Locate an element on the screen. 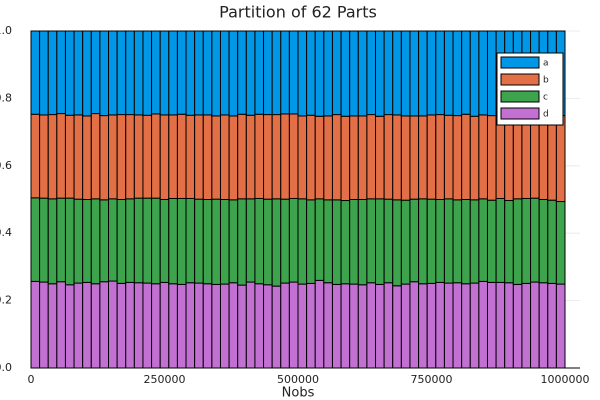 The height and width of the screenshot is (400, 600). legend-label: a is located at coordinates (546, 64).